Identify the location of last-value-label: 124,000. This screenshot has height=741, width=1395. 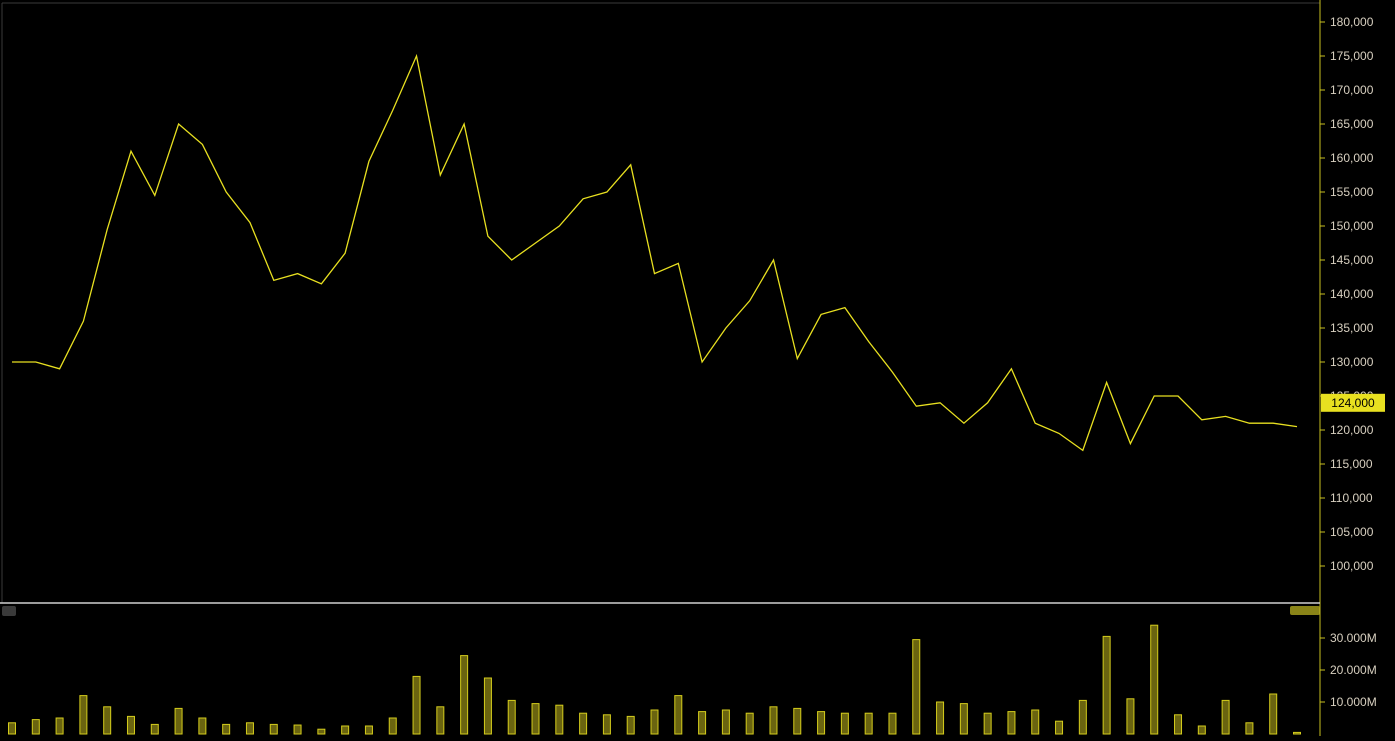
(1353, 403).